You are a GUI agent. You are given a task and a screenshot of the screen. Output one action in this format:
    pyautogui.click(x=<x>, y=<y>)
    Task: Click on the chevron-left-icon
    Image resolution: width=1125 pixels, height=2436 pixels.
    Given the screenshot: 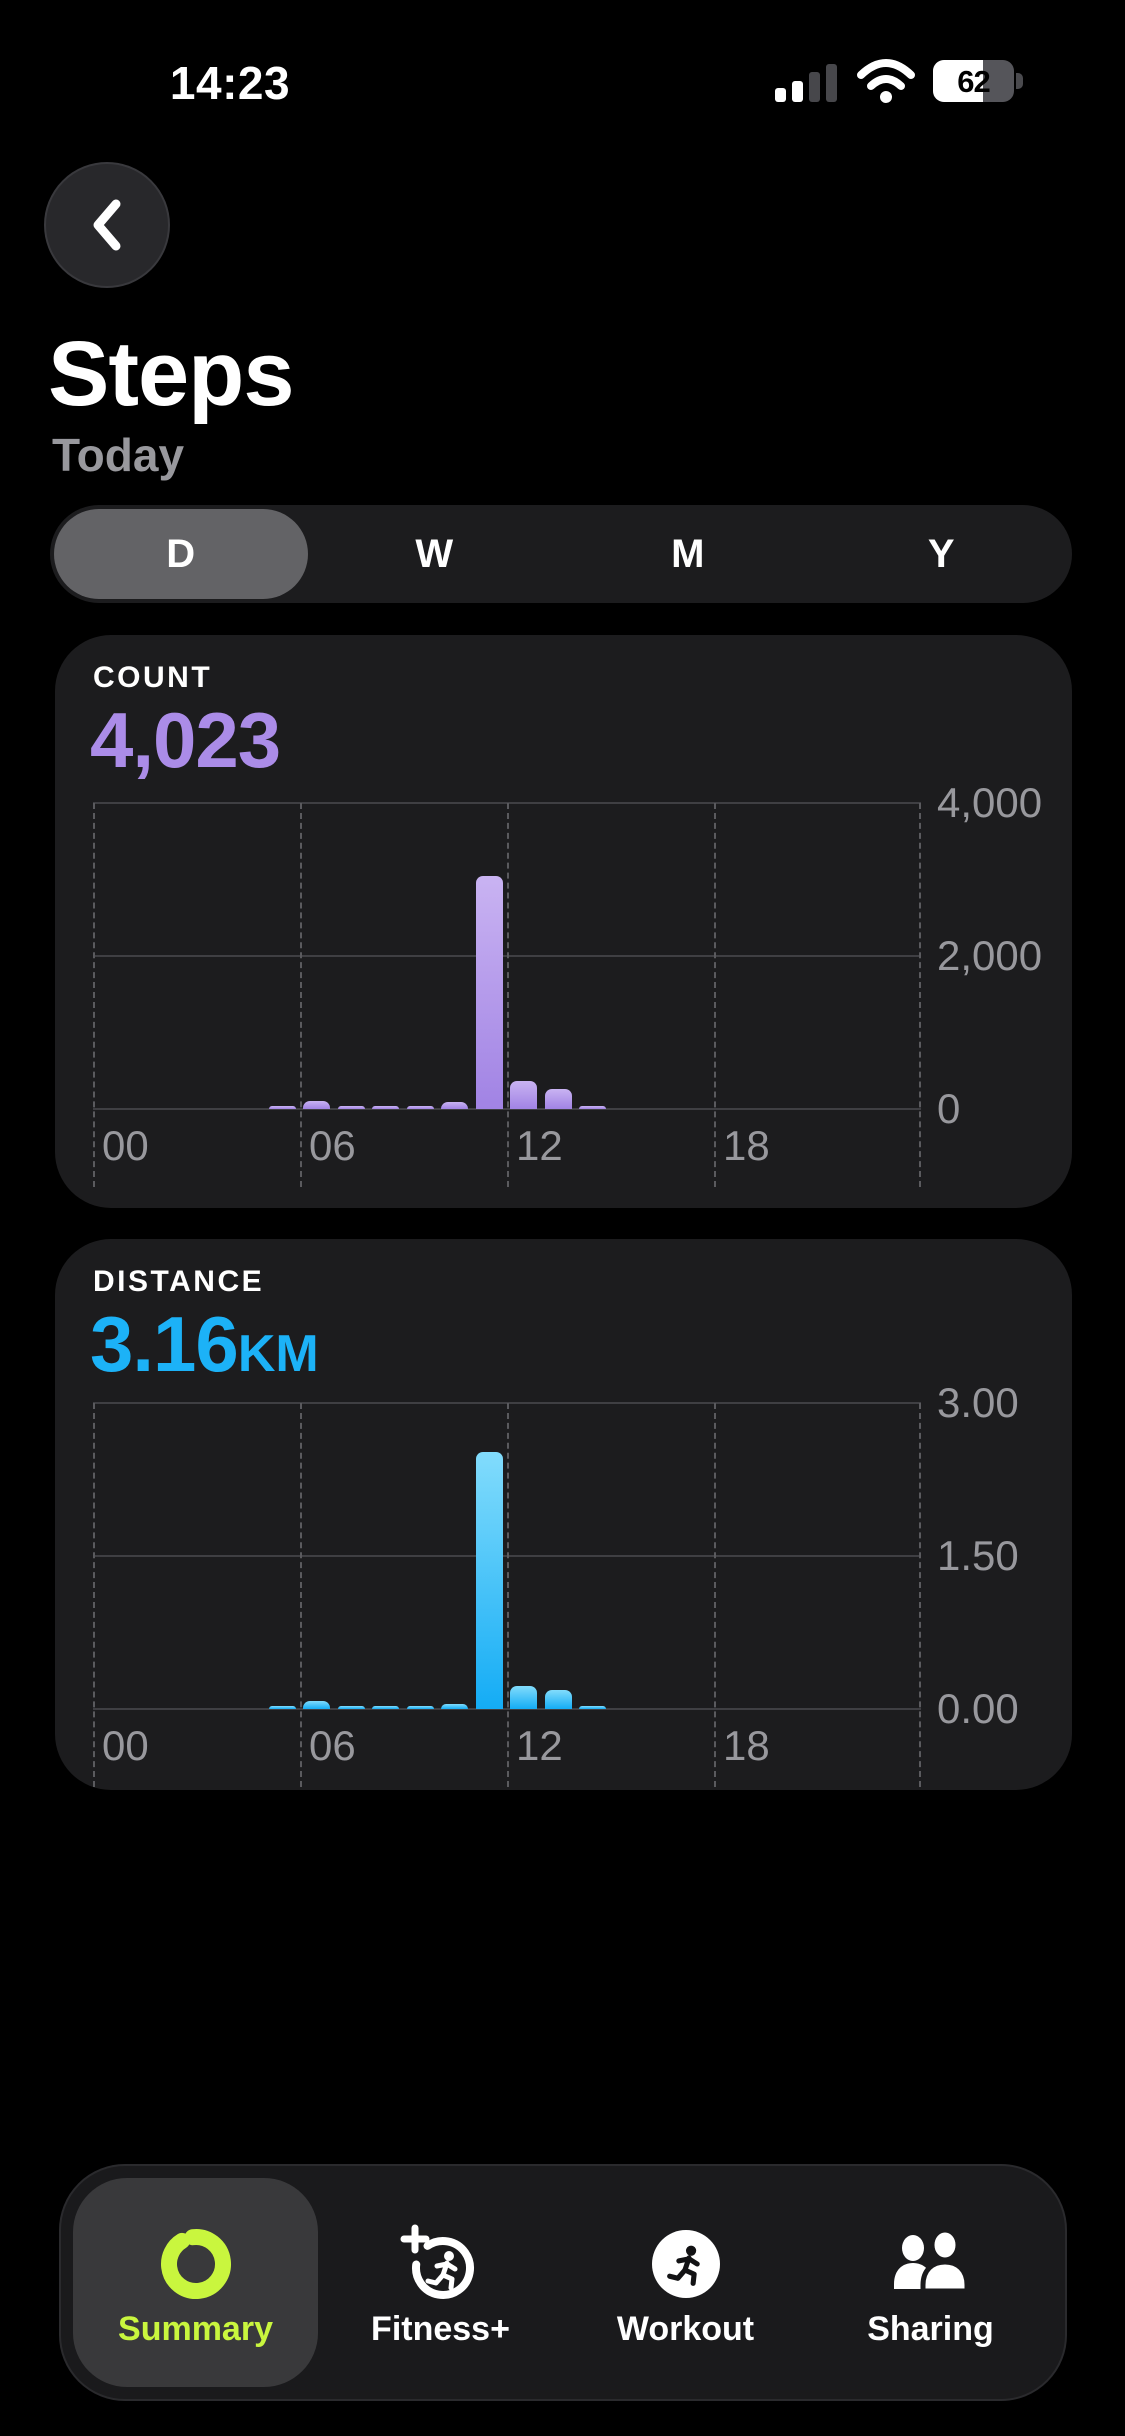 What is the action you would take?
    pyautogui.click(x=107, y=225)
    